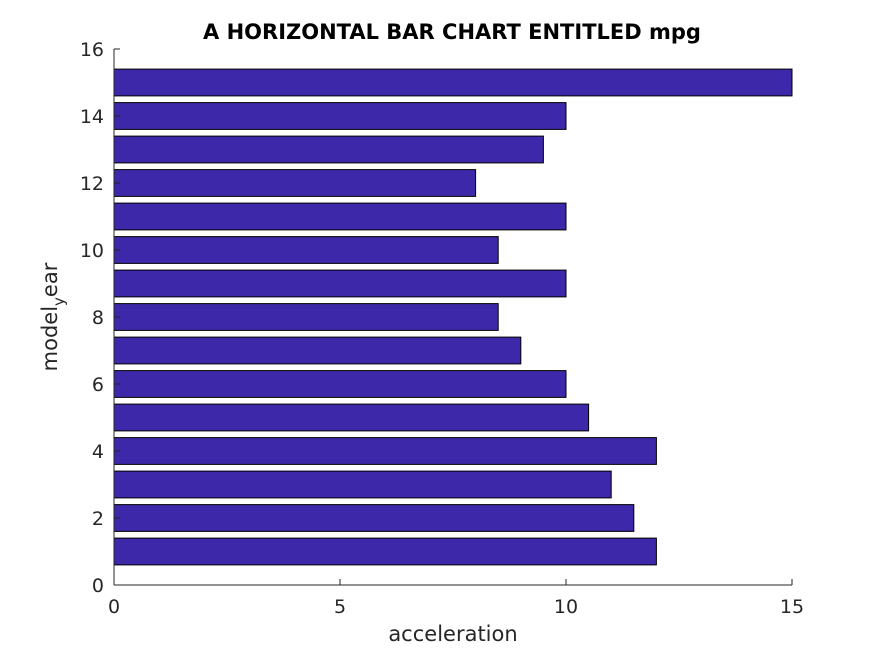  I want to click on y-ticks-group: 0 2 4 6 8 10 12 14 16, so click(100, 318).